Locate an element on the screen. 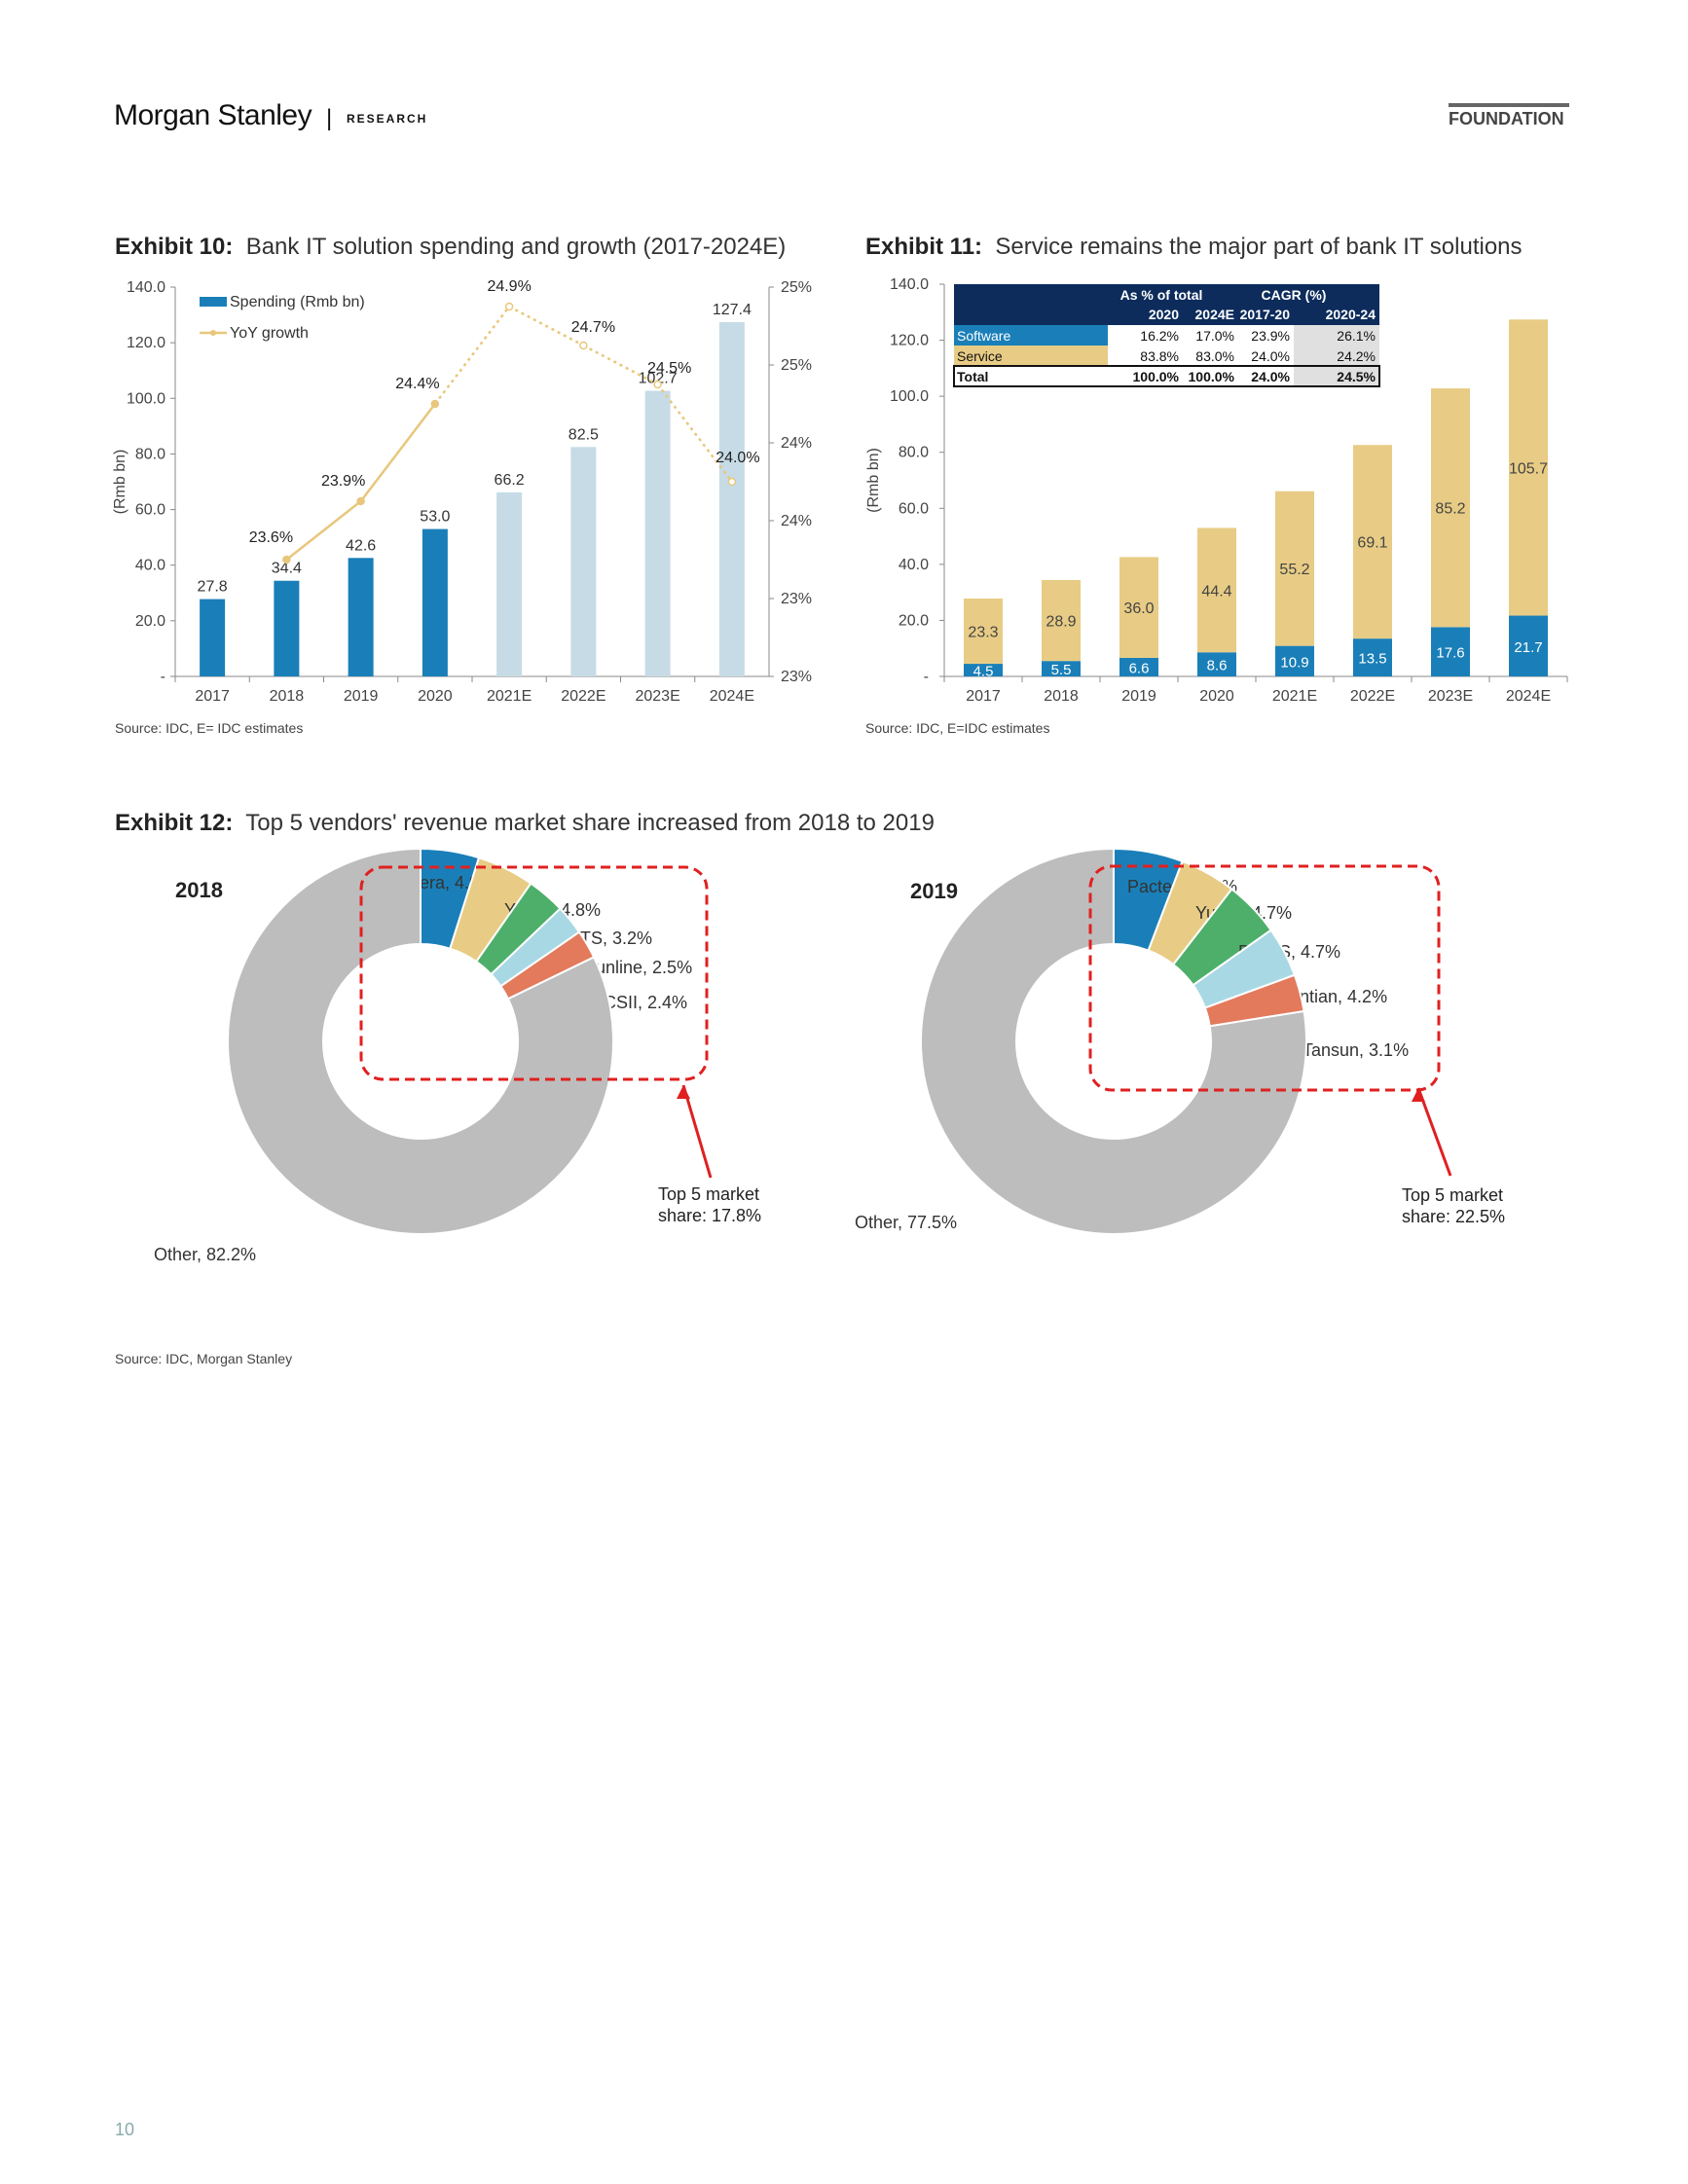 The width and height of the screenshot is (1688, 2184). software-value-label: 8.6 is located at coordinates (1217, 666).